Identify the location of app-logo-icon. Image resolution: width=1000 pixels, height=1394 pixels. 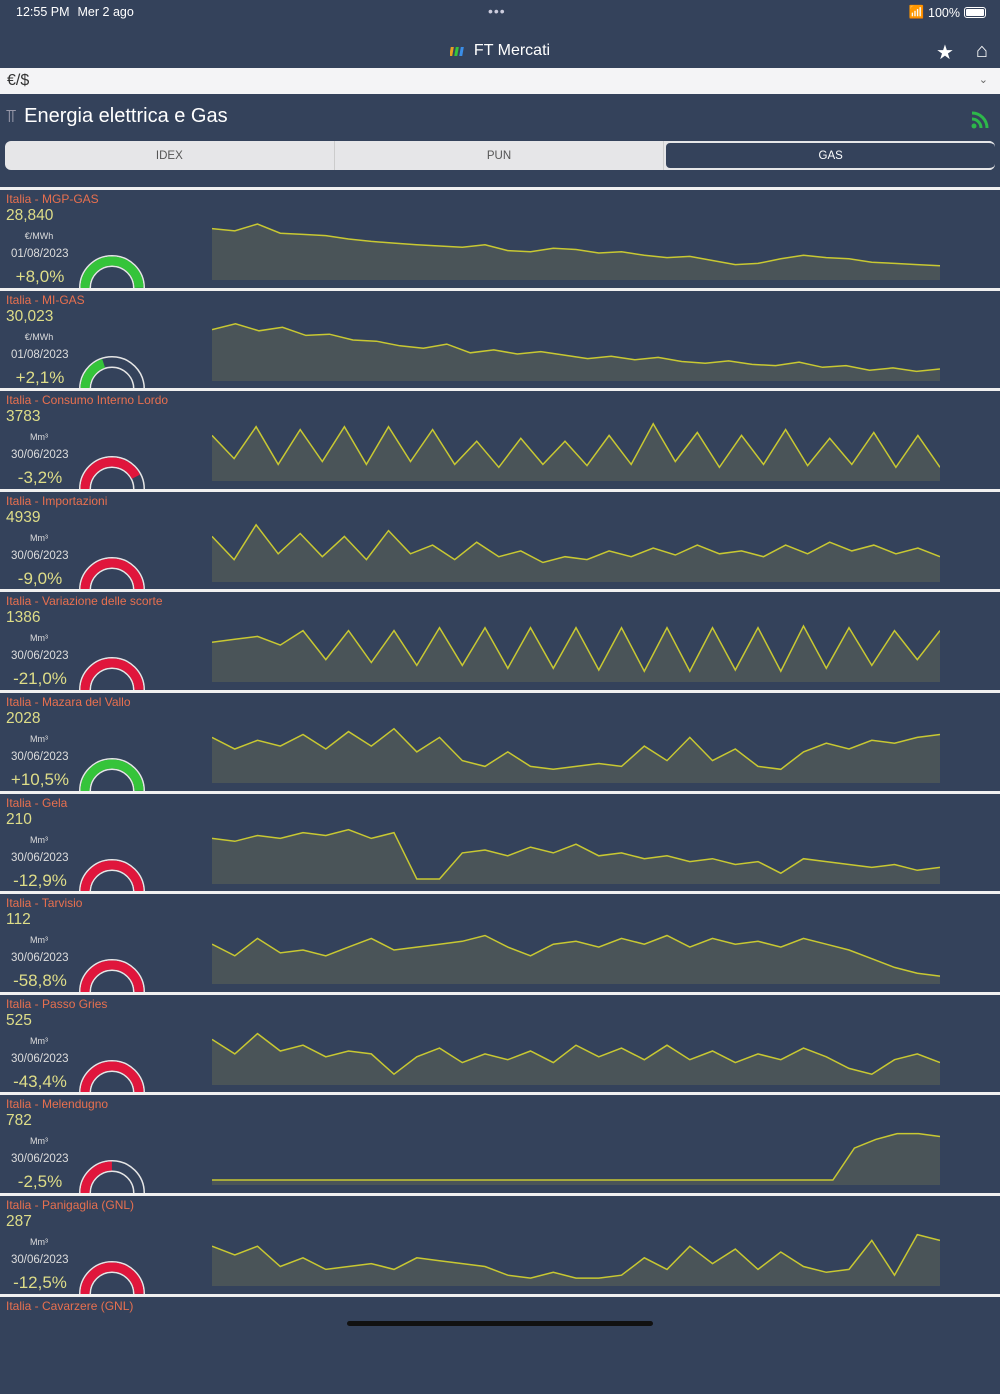
(456, 51).